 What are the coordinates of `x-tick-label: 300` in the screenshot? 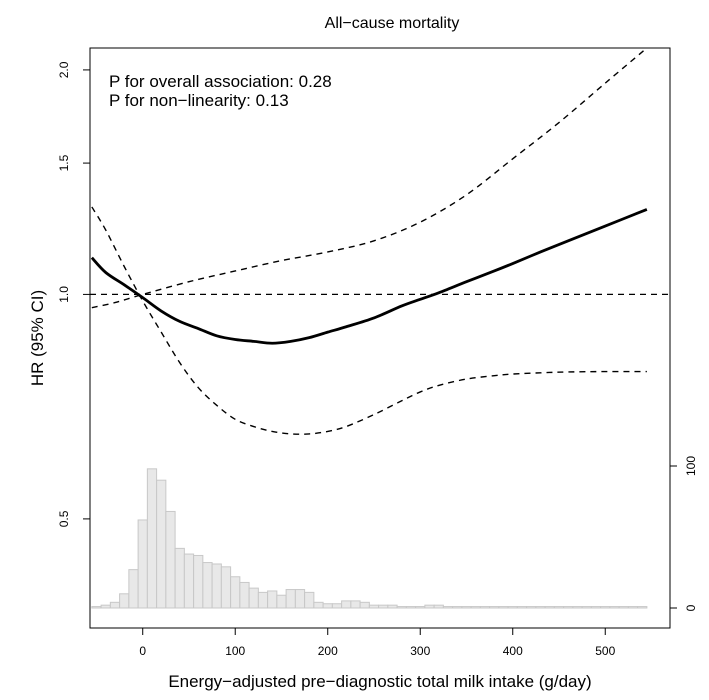 It's located at (420, 651).